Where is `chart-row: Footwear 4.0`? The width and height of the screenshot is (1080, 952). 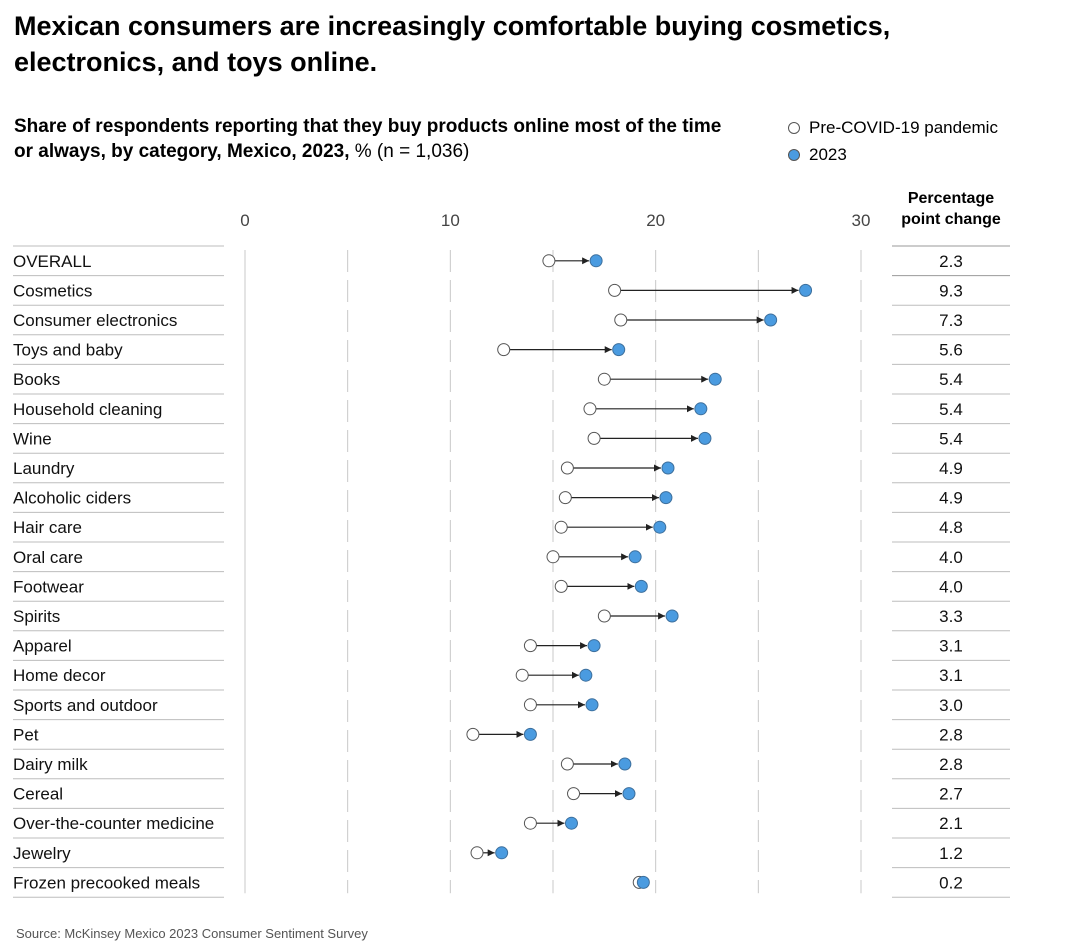 chart-row: Footwear 4.0 is located at coordinates (511, 589).